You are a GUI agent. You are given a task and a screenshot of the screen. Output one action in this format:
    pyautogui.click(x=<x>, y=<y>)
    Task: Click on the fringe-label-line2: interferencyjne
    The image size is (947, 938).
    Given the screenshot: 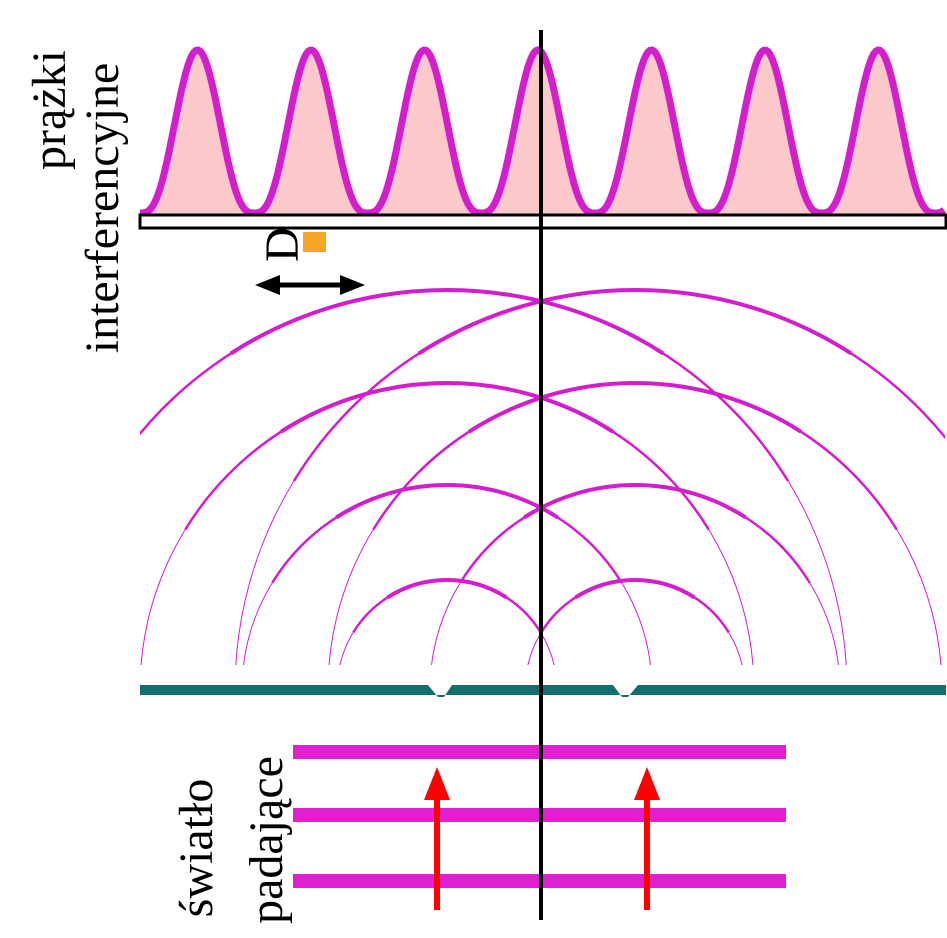 What is the action you would take?
    pyautogui.click(x=102, y=208)
    